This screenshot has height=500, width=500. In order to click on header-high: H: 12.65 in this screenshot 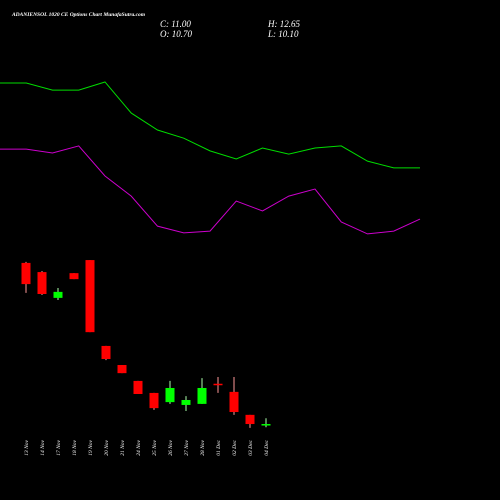, I will do `click(283, 24)`.